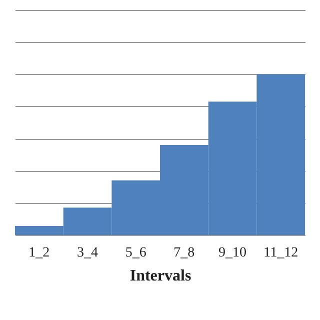  Describe the element at coordinates (87, 253) in the screenshot. I see `x-tick-label: 3_4` at that location.